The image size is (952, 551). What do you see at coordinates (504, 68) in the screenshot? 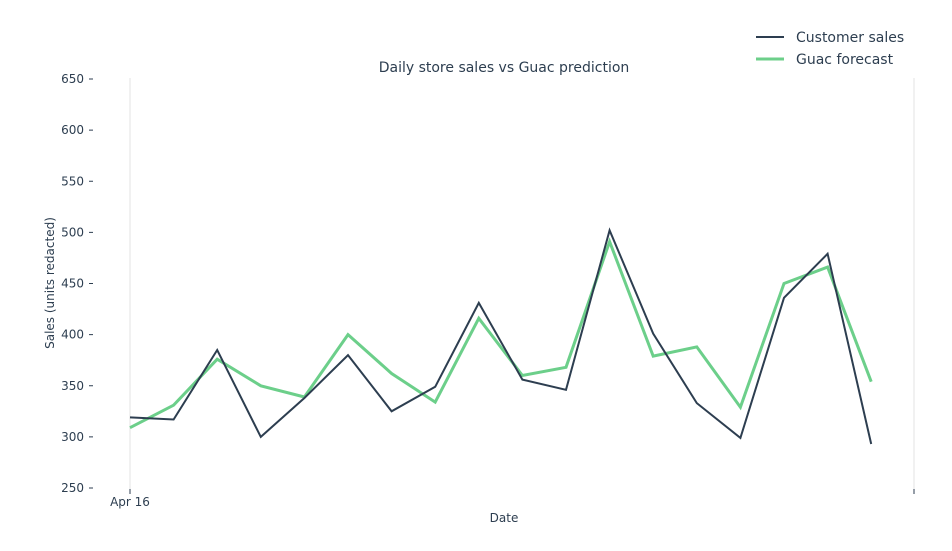
I see `chart-title: Daily store sales vs Guac prediction` at bounding box center [504, 68].